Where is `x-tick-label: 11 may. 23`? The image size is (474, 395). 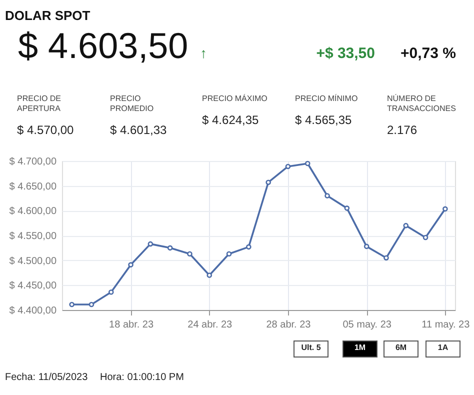
x-tick-label: 11 may. 23 is located at coordinates (446, 325).